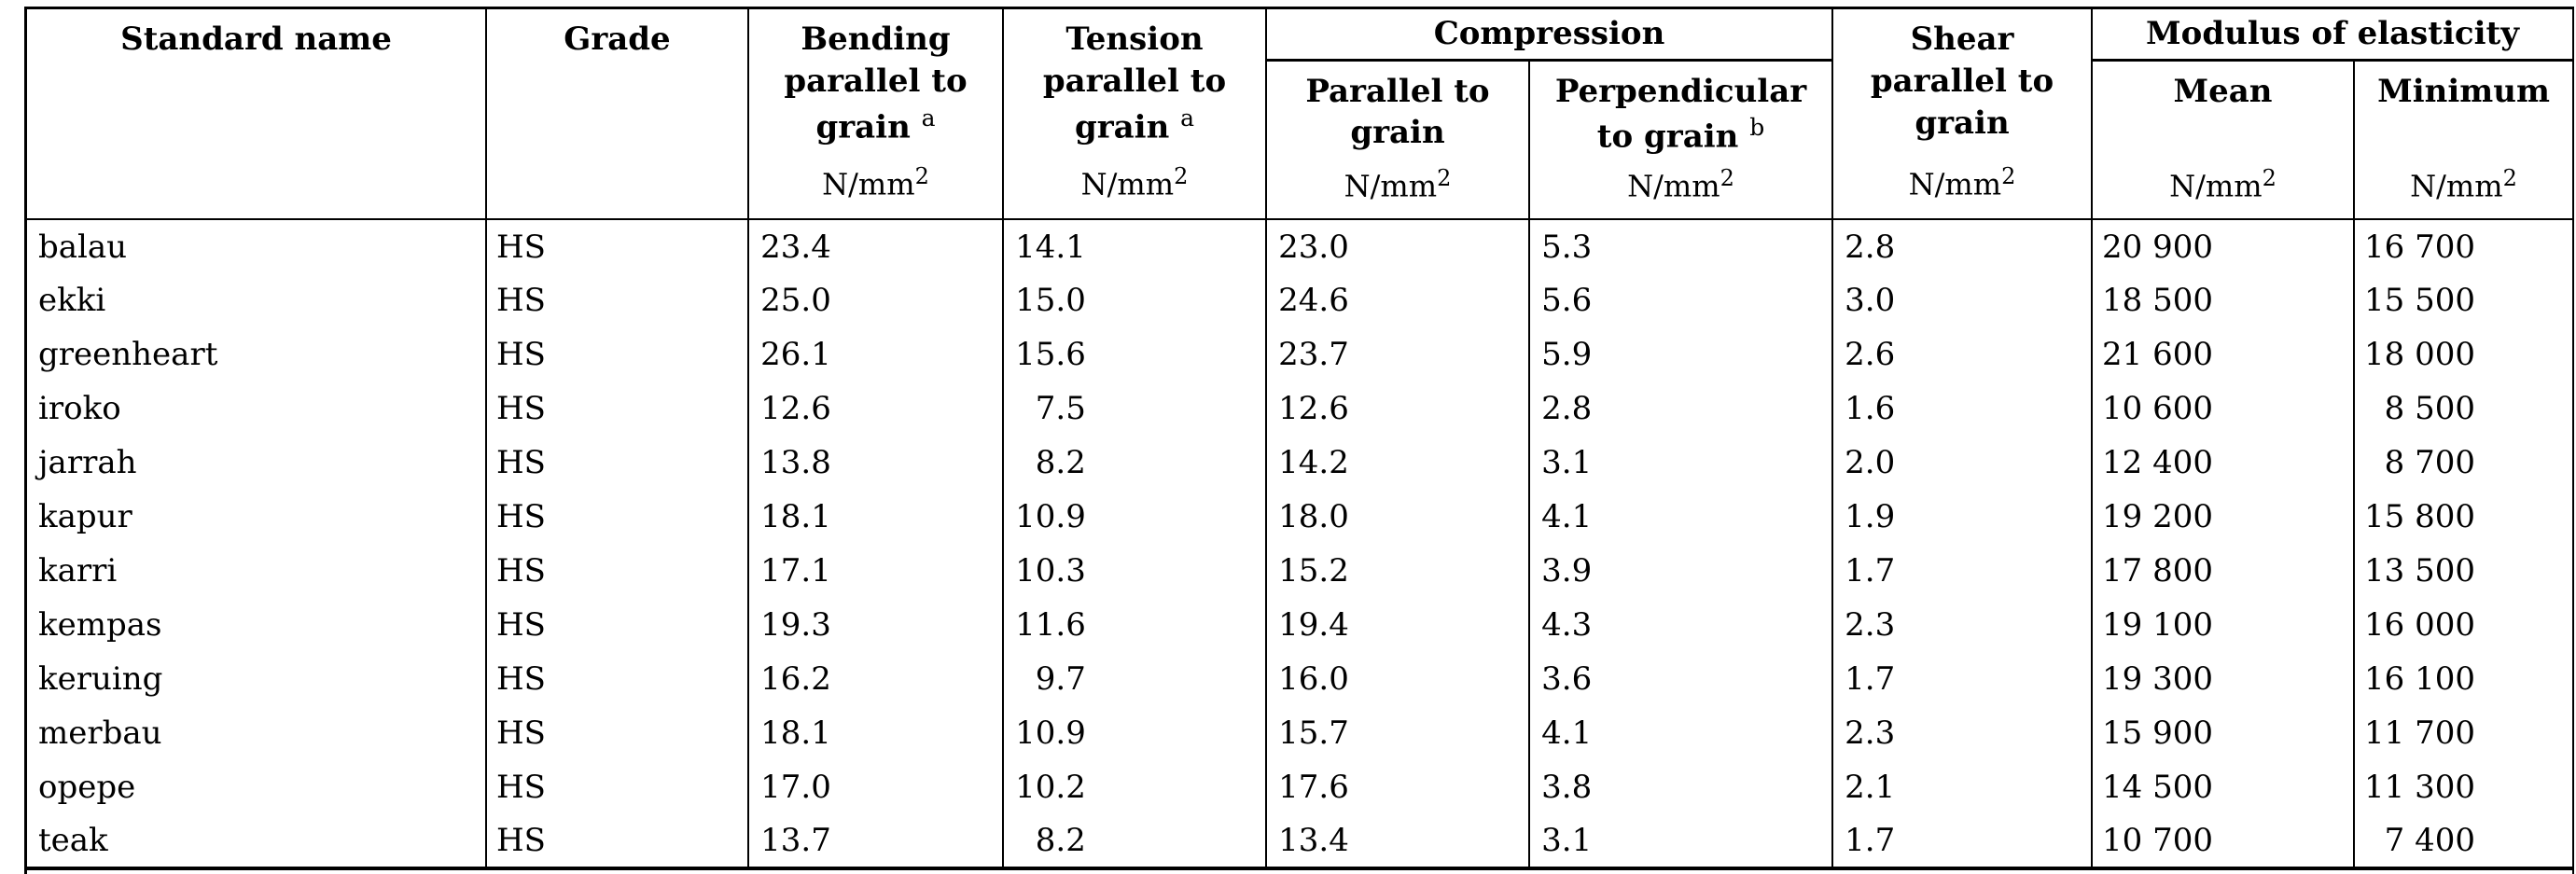 The width and height of the screenshot is (2576, 874). Describe the element at coordinates (2224, 679) in the screenshot. I see `cell-moe-mean: 19 300` at that location.